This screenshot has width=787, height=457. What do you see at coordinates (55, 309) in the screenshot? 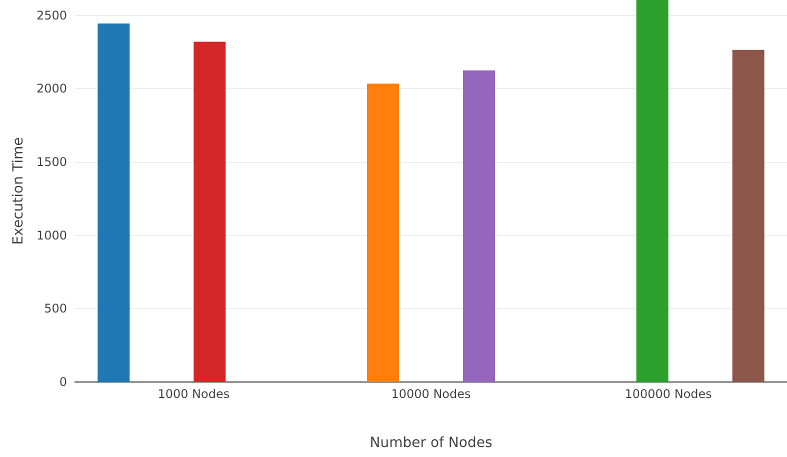
I see `y-tick-label: 500` at bounding box center [55, 309].